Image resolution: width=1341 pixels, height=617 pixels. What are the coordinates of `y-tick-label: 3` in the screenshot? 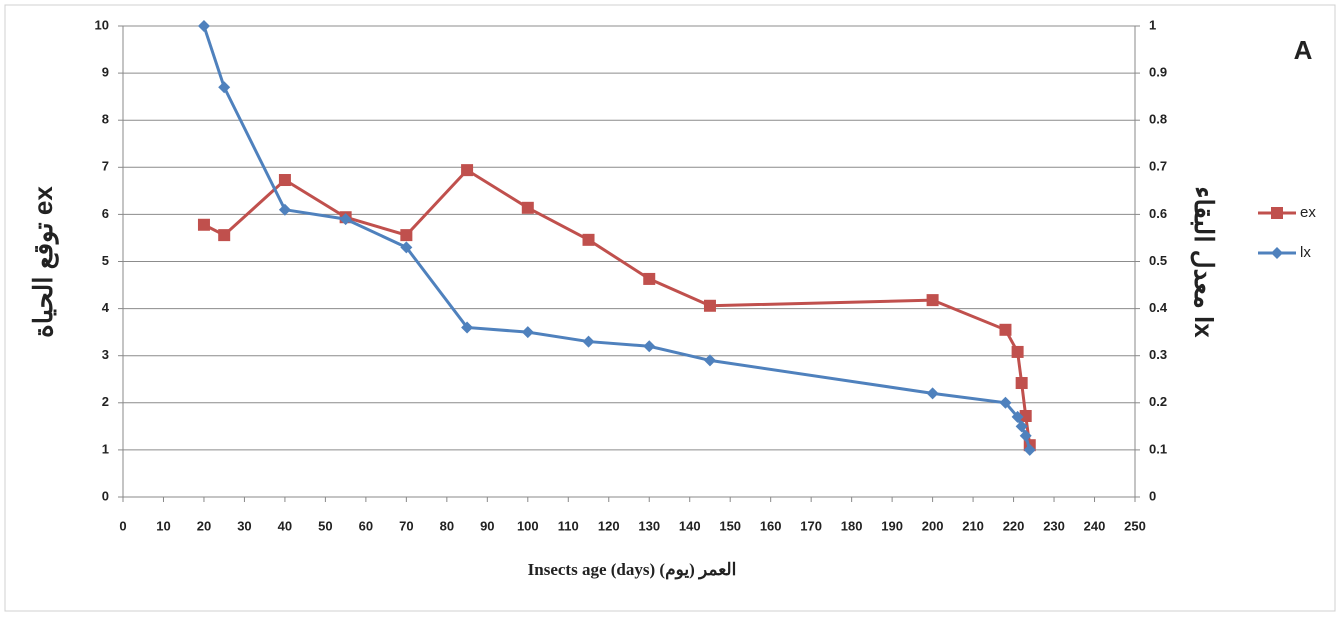 It's located at (105, 354).